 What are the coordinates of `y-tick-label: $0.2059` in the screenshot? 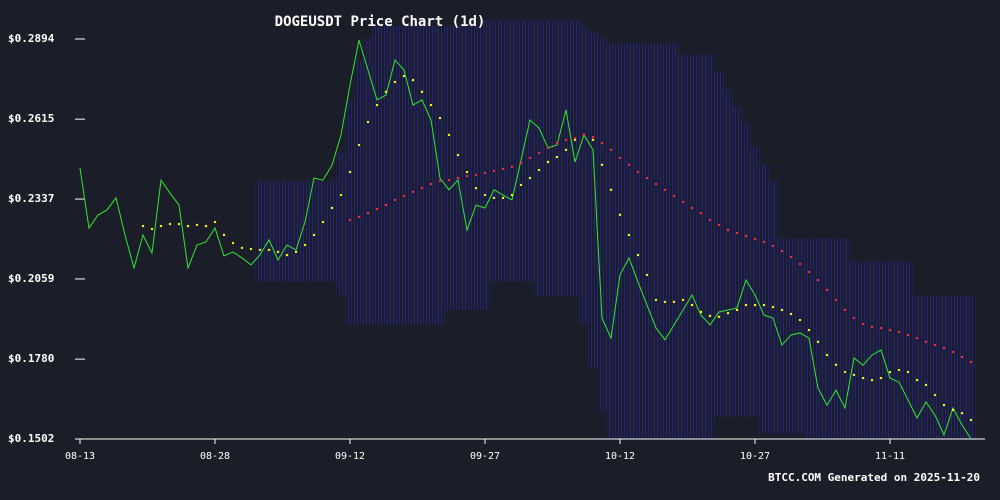 It's located at (31, 278).